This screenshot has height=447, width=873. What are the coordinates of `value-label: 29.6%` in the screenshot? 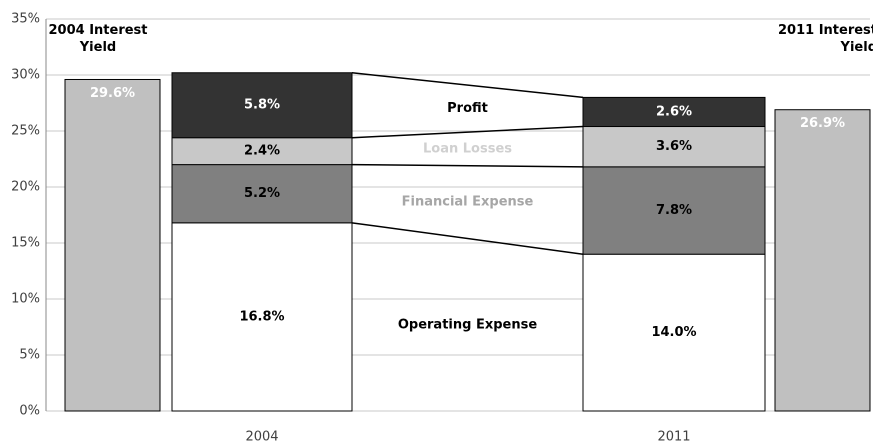 It's located at (112, 93).